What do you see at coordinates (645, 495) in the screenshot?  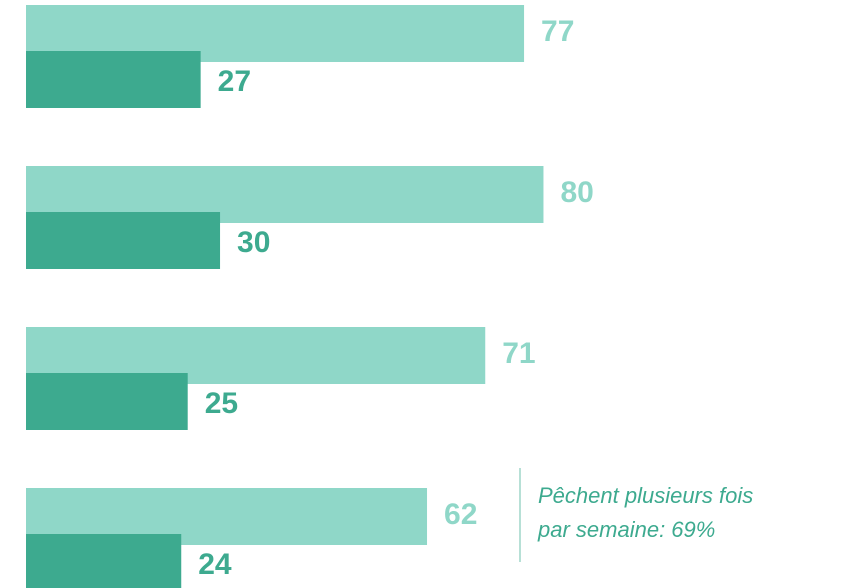 I see `annotation: Pêchent plusieurs fois` at bounding box center [645, 495].